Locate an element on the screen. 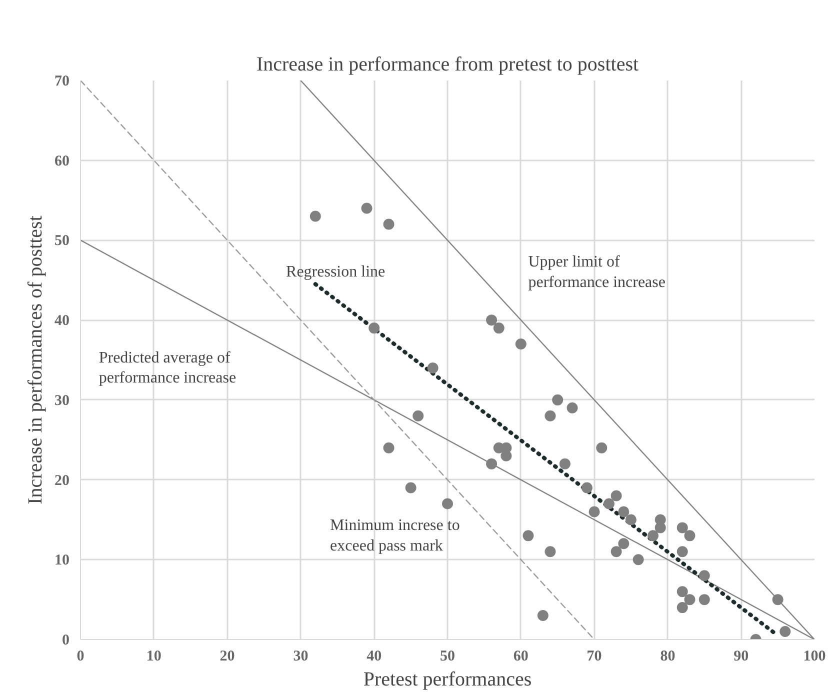 The image size is (839, 693). x-tick-label: 70 is located at coordinates (594, 656).